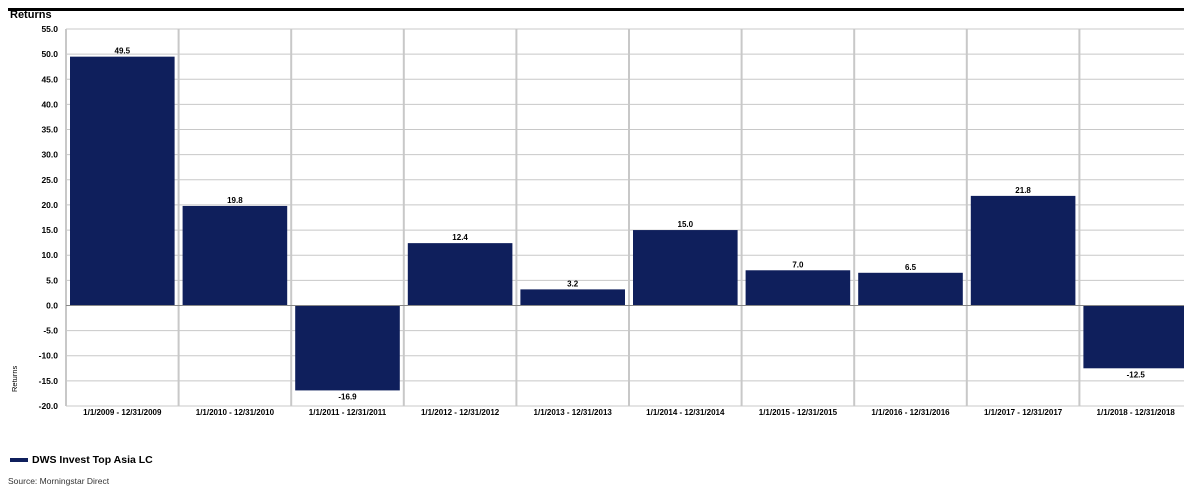 The width and height of the screenshot is (1184, 486). I want to click on title-rule, so click(596, 9).